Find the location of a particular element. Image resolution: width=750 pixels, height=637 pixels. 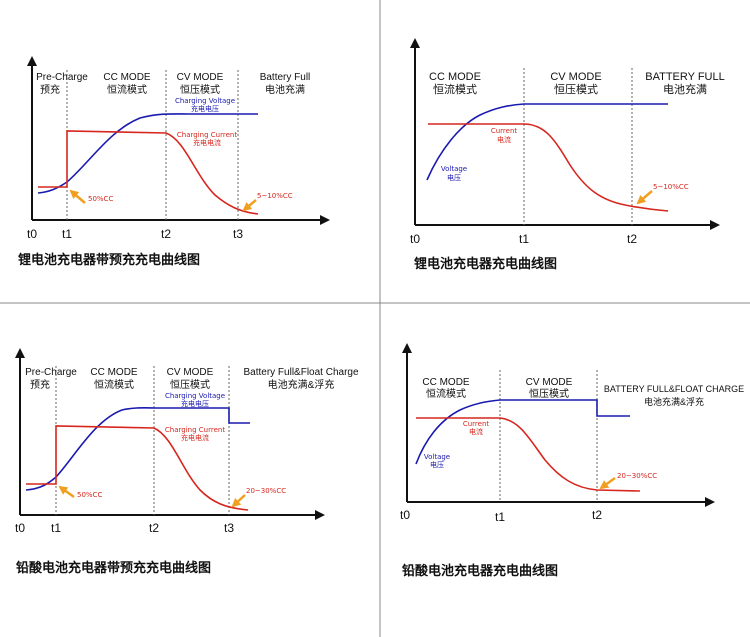

stage-label-en: Battery Full is located at coordinates (285, 77).